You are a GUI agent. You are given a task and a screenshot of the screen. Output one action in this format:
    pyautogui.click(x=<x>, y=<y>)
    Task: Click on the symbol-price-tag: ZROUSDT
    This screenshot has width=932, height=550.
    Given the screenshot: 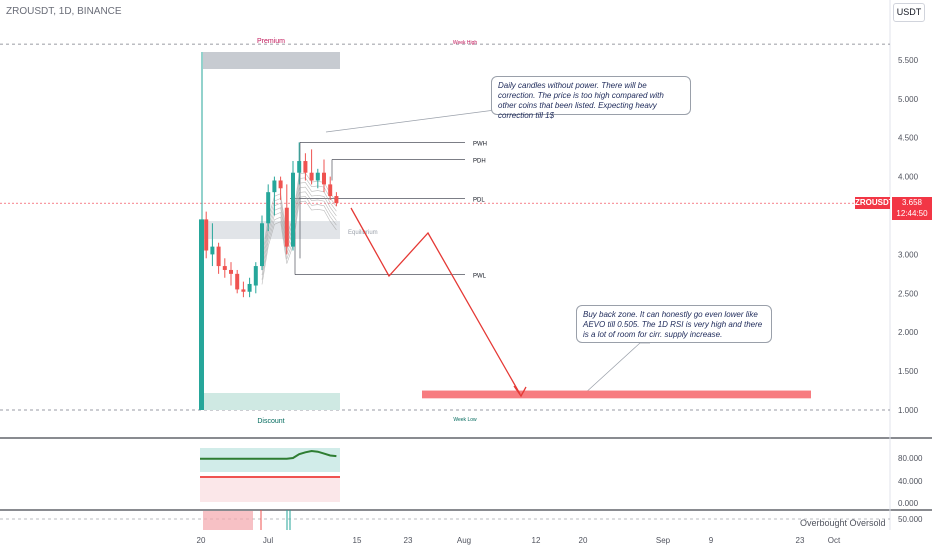 What is the action you would take?
    pyautogui.click(x=874, y=203)
    